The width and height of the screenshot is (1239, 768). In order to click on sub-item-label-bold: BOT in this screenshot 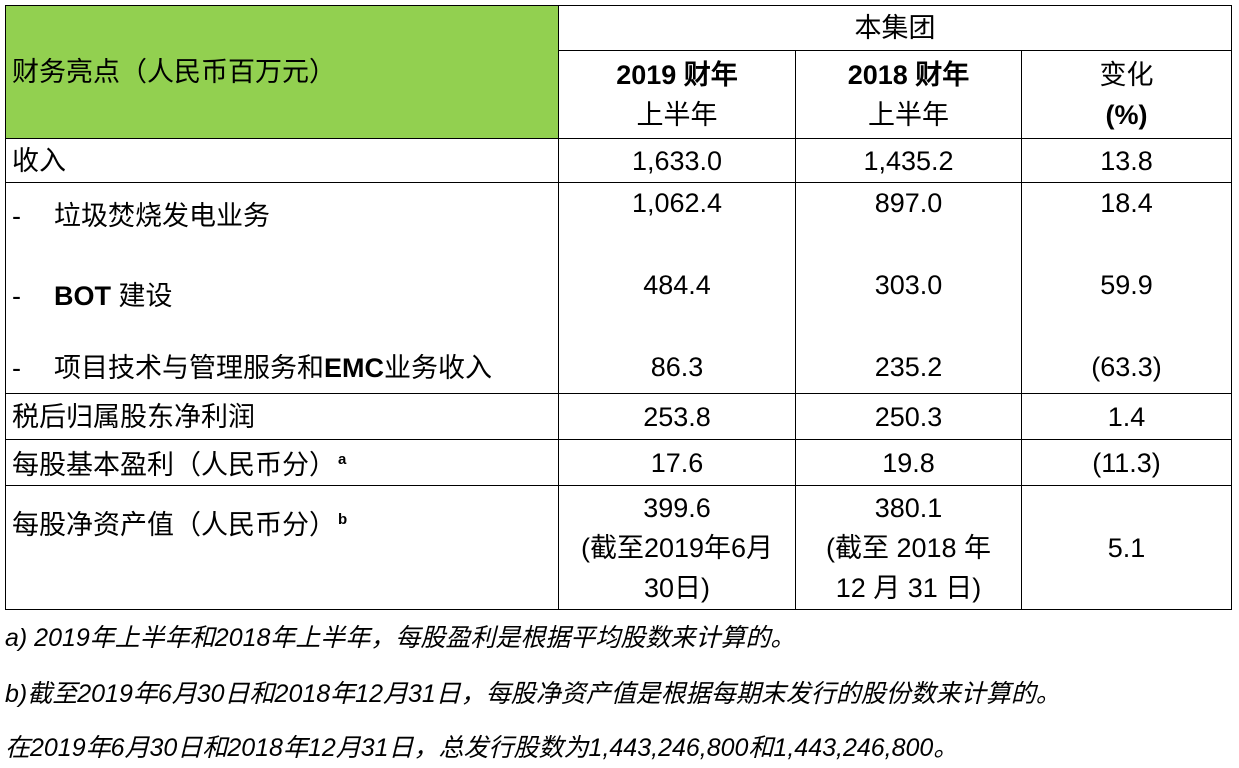, I will do `click(82, 296)`.